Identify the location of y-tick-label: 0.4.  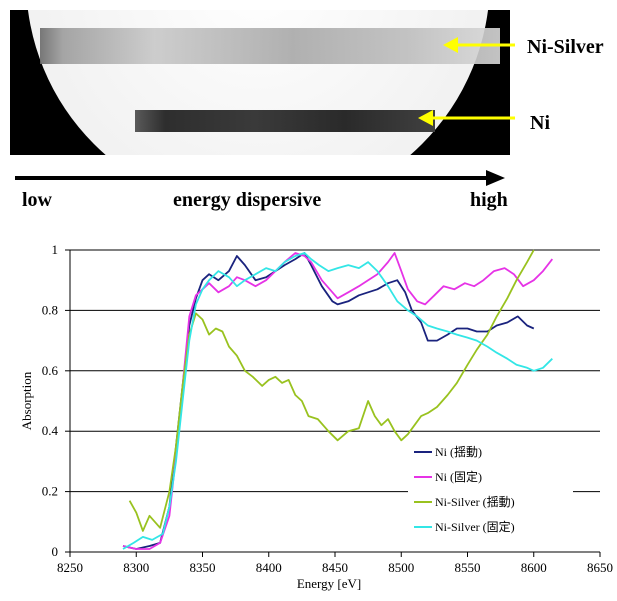
(50, 430).